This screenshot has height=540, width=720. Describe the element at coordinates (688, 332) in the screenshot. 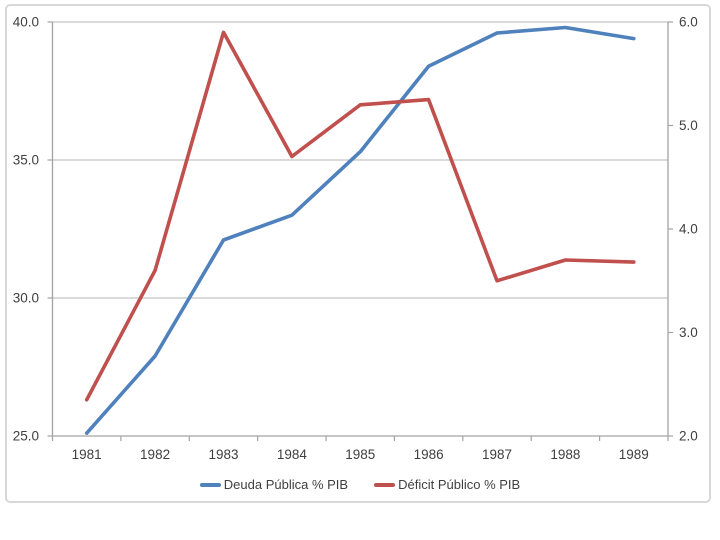

I see `right-axis-tick-label: 3.0` at that location.